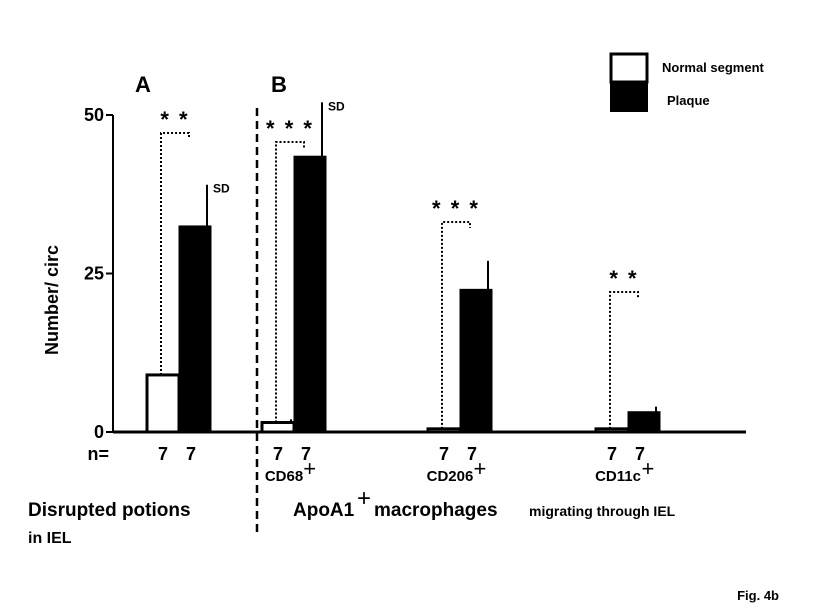 Image resolution: width=817 pixels, height=611 pixels. Describe the element at coordinates (713, 67) in the screenshot. I see `legend-label: Normal segment` at that location.